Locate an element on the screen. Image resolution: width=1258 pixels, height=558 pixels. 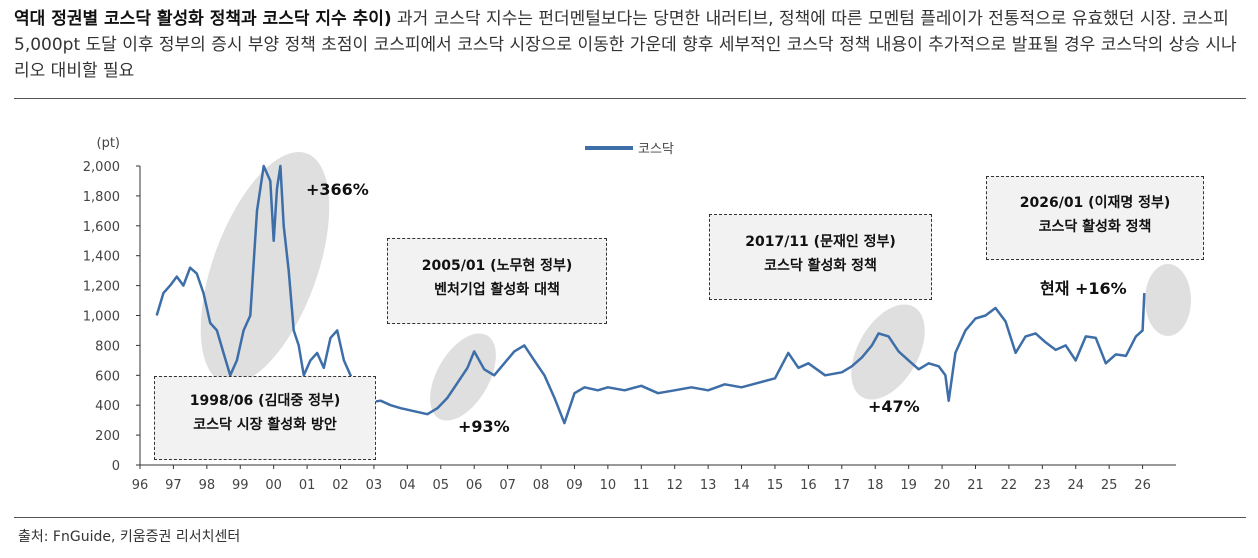
x-tick-label: 17 is located at coordinates (842, 485).